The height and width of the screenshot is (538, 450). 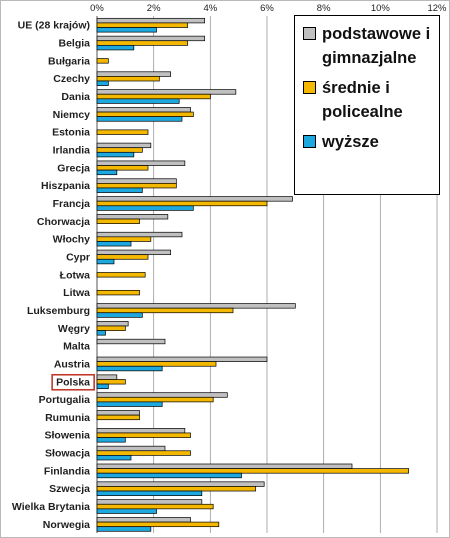 What do you see at coordinates (437, 8) in the screenshot?
I see `x-tick-label-6: 12%` at bounding box center [437, 8].